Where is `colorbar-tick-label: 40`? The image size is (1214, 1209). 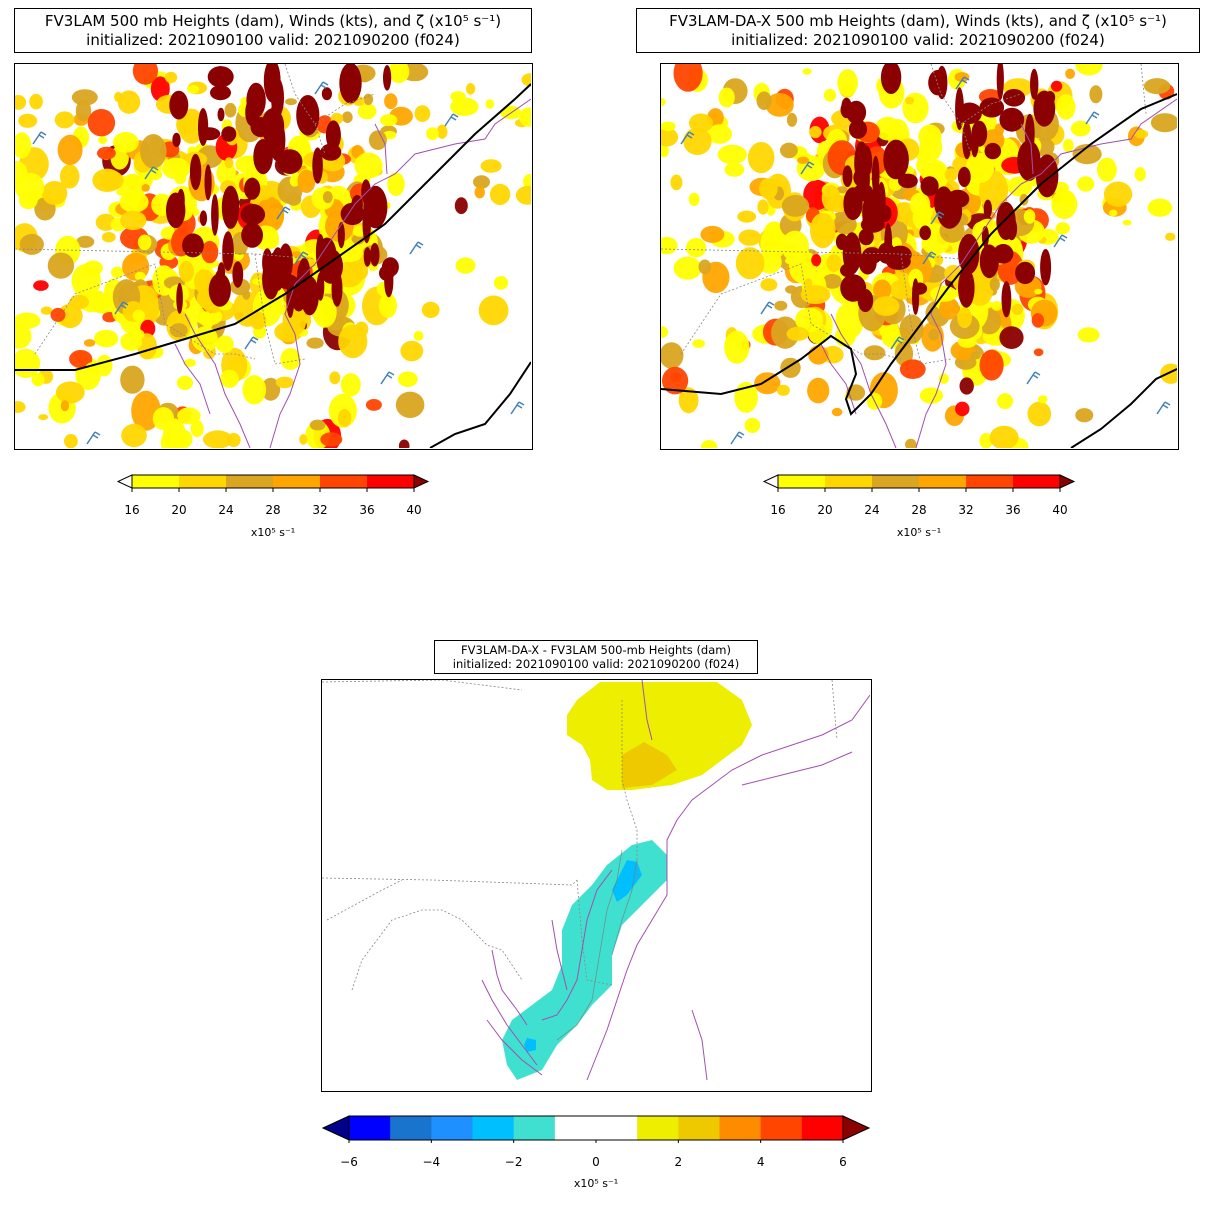
colorbar-tick-label: 40 is located at coordinates (1060, 510).